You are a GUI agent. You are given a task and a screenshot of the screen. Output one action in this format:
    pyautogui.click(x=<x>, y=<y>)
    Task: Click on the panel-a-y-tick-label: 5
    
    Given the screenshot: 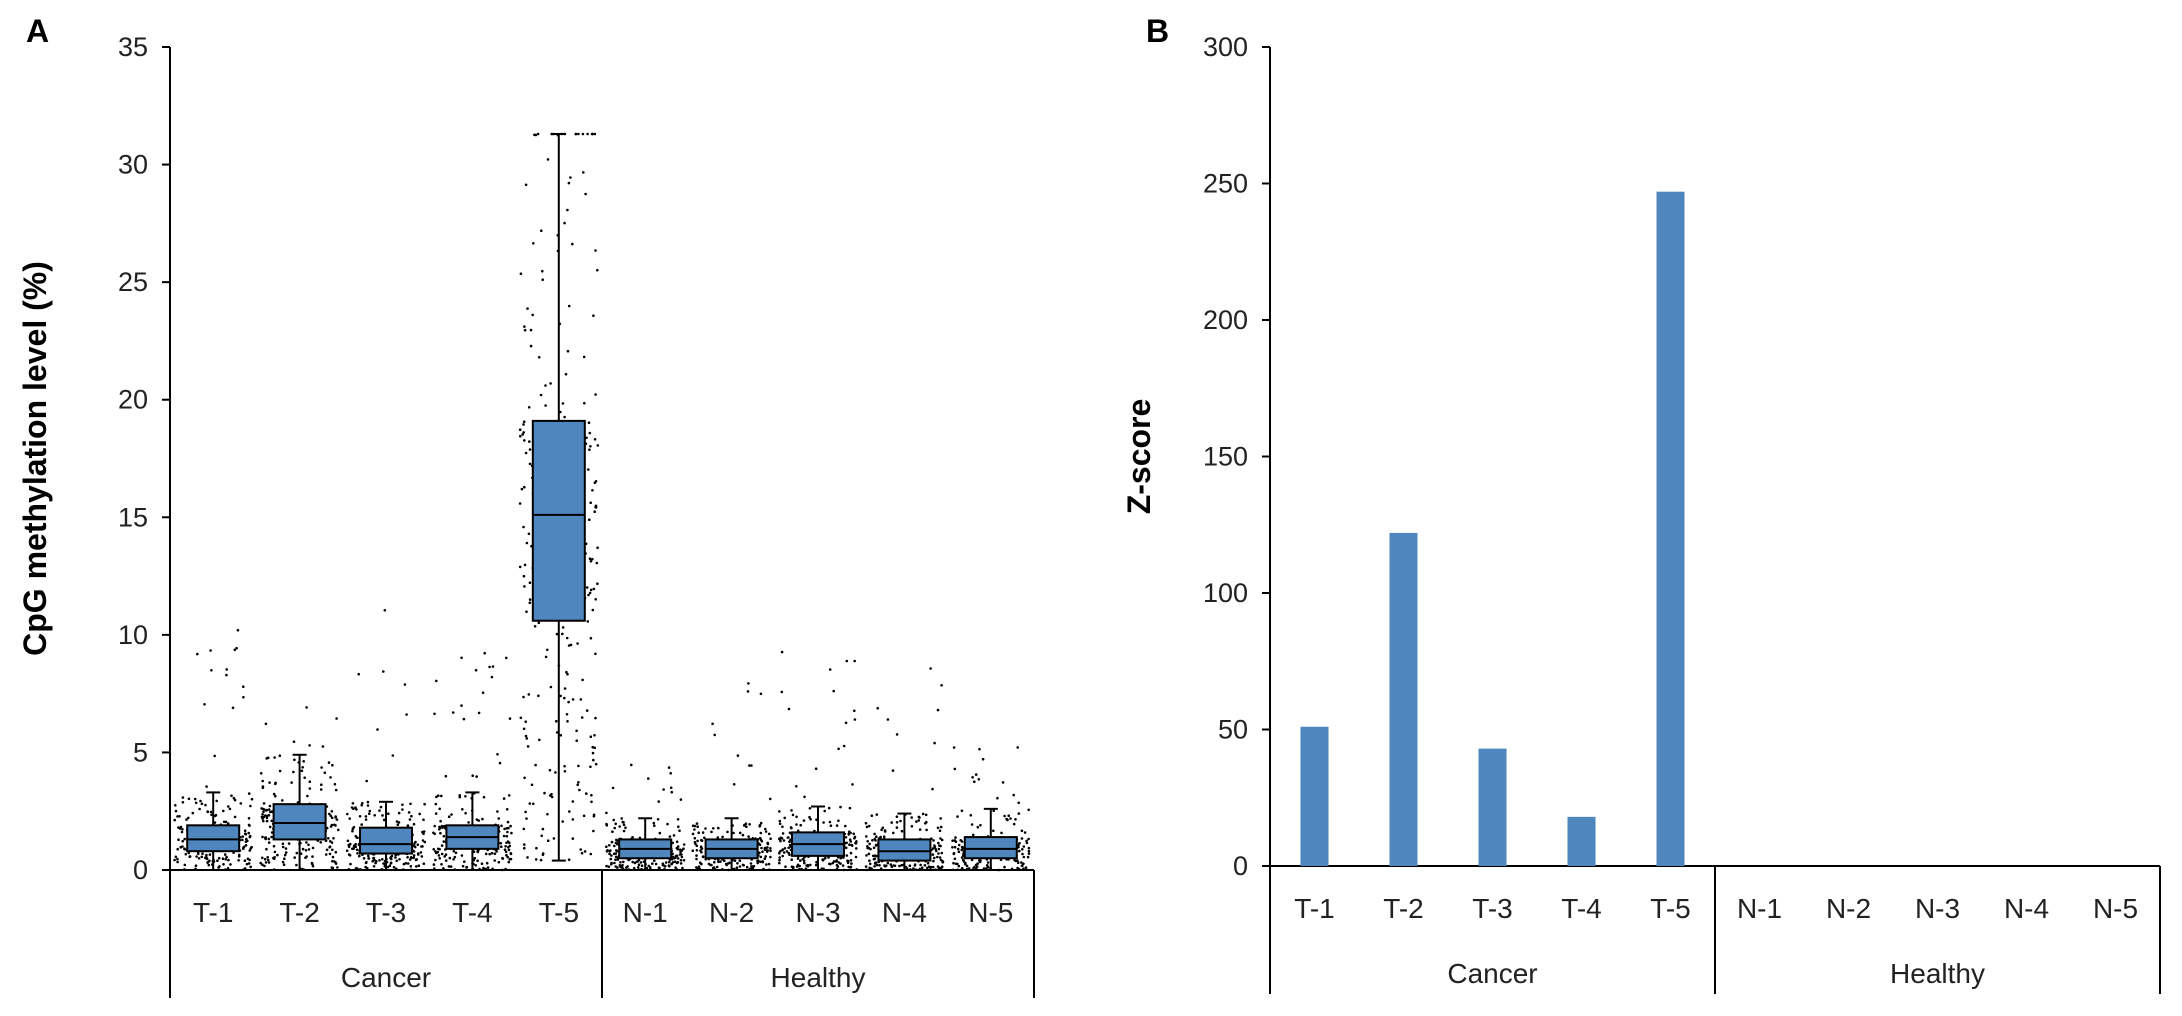 What is the action you would take?
    pyautogui.click(x=140, y=752)
    